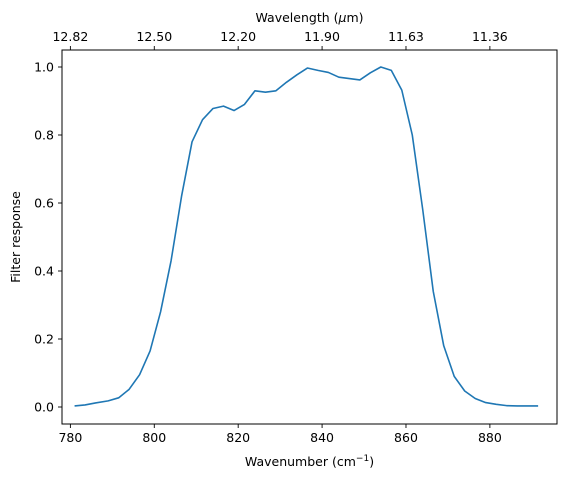  Describe the element at coordinates (44, 407) in the screenshot. I see `y-tick-label: 0.0` at that location.